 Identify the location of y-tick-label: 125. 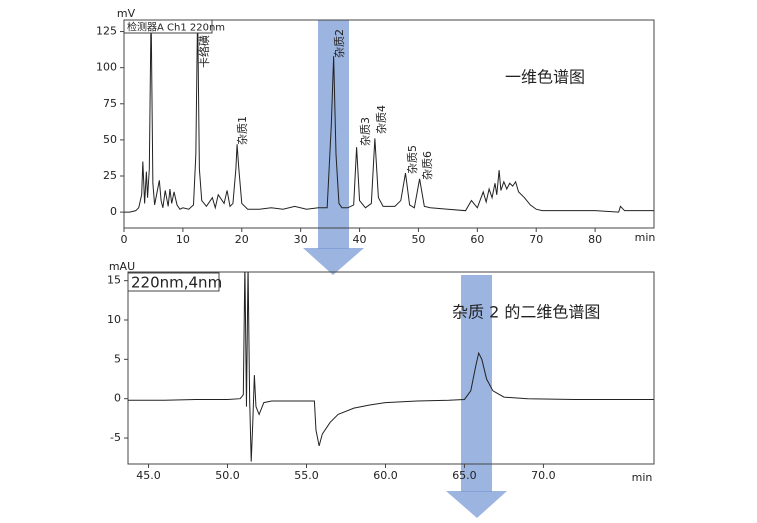
(106, 31).